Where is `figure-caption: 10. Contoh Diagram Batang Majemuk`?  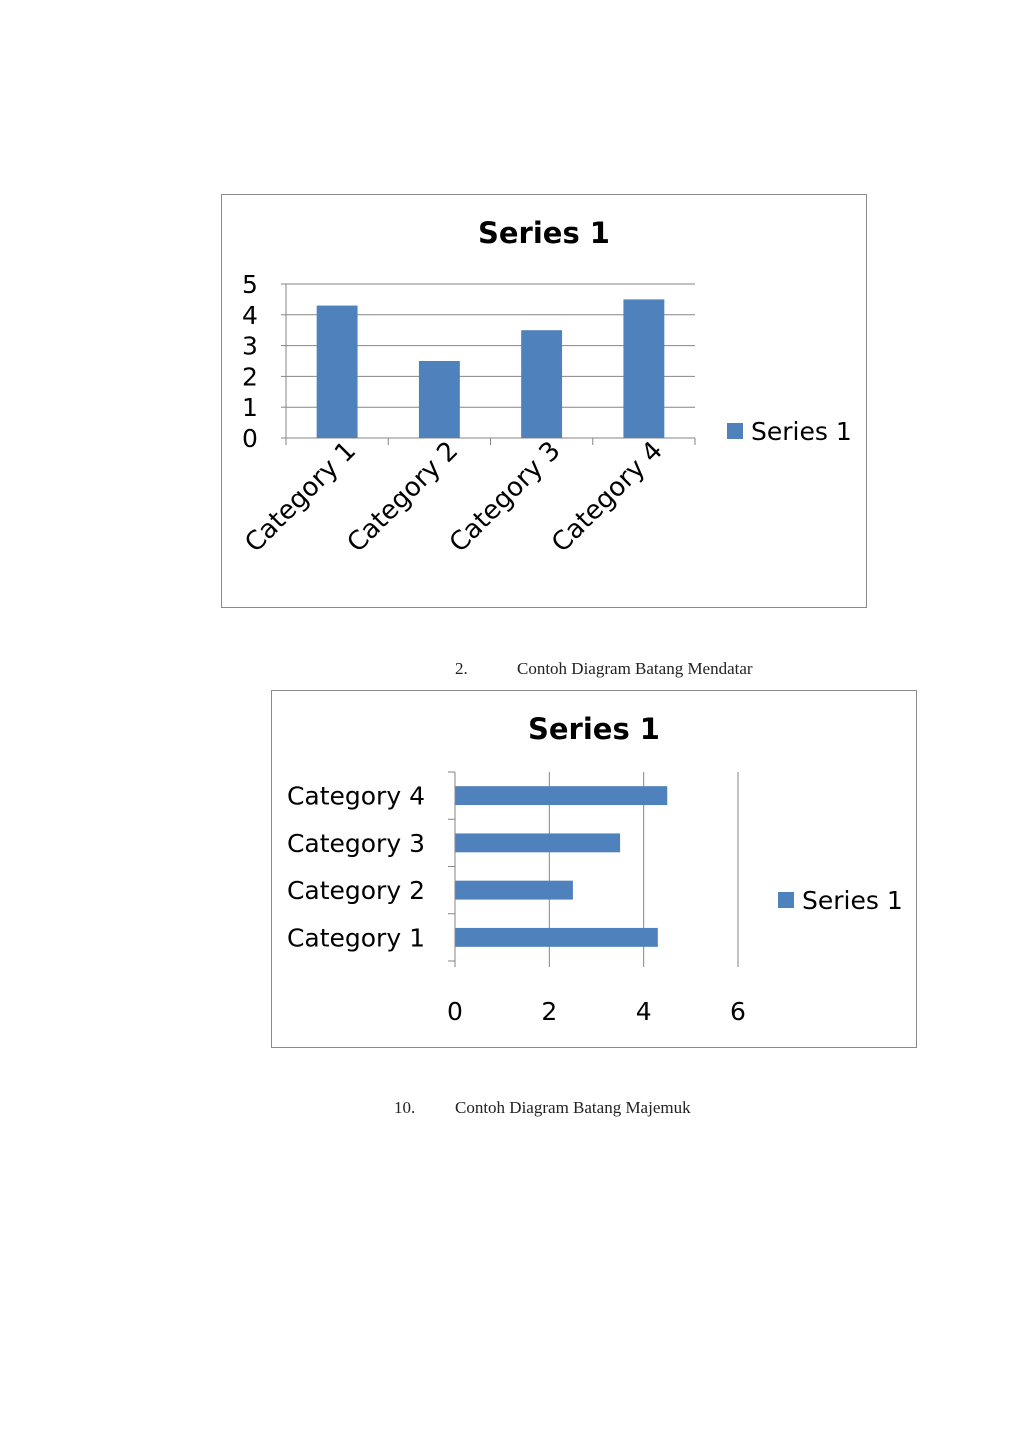 figure-caption: 10. Contoh Diagram Batang Majemuk is located at coordinates (584, 1109).